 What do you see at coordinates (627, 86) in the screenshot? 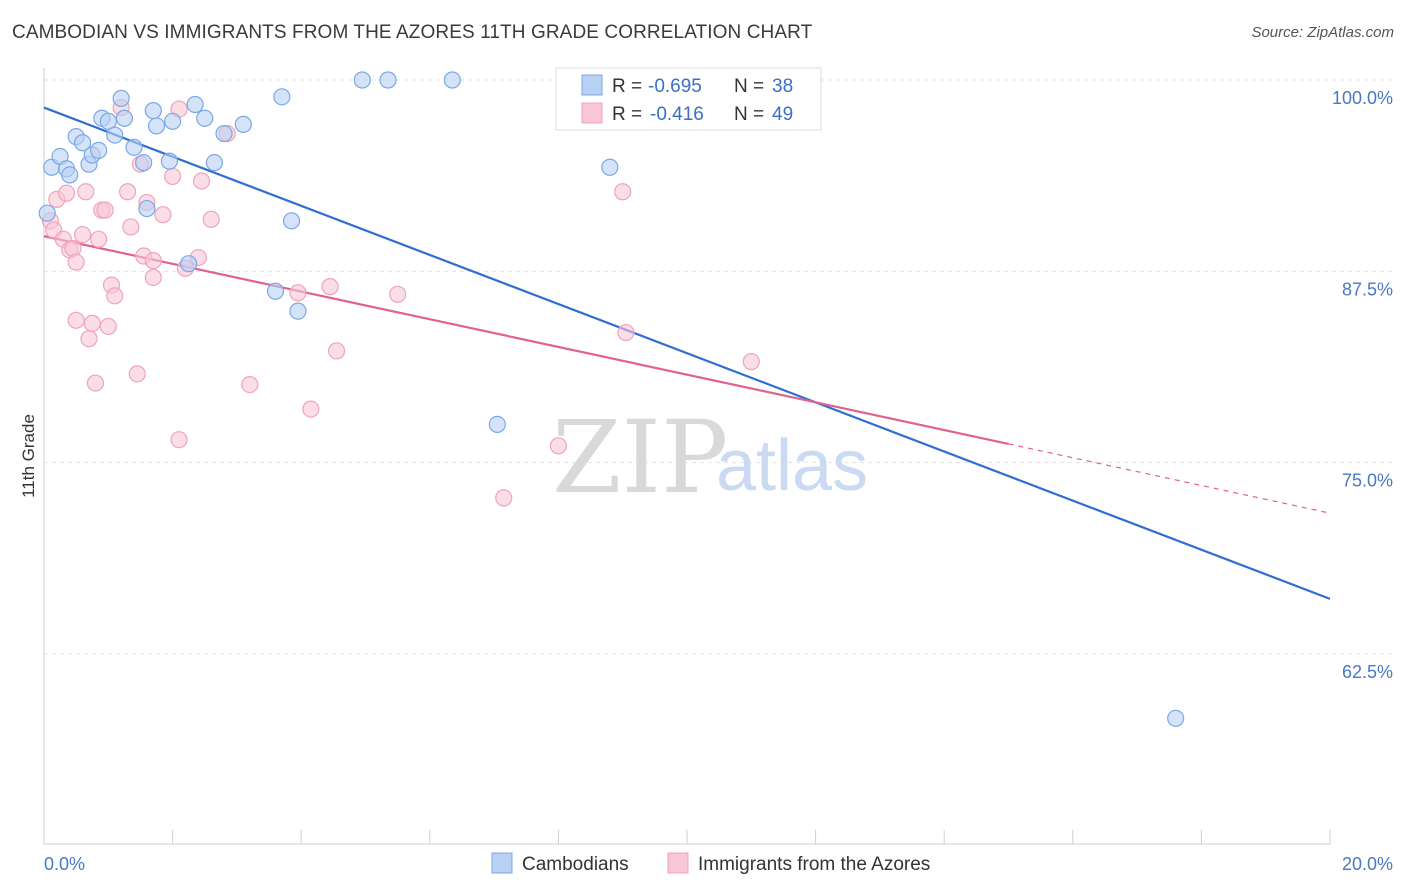
I see `legend-r-label-1: R =` at bounding box center [627, 86].